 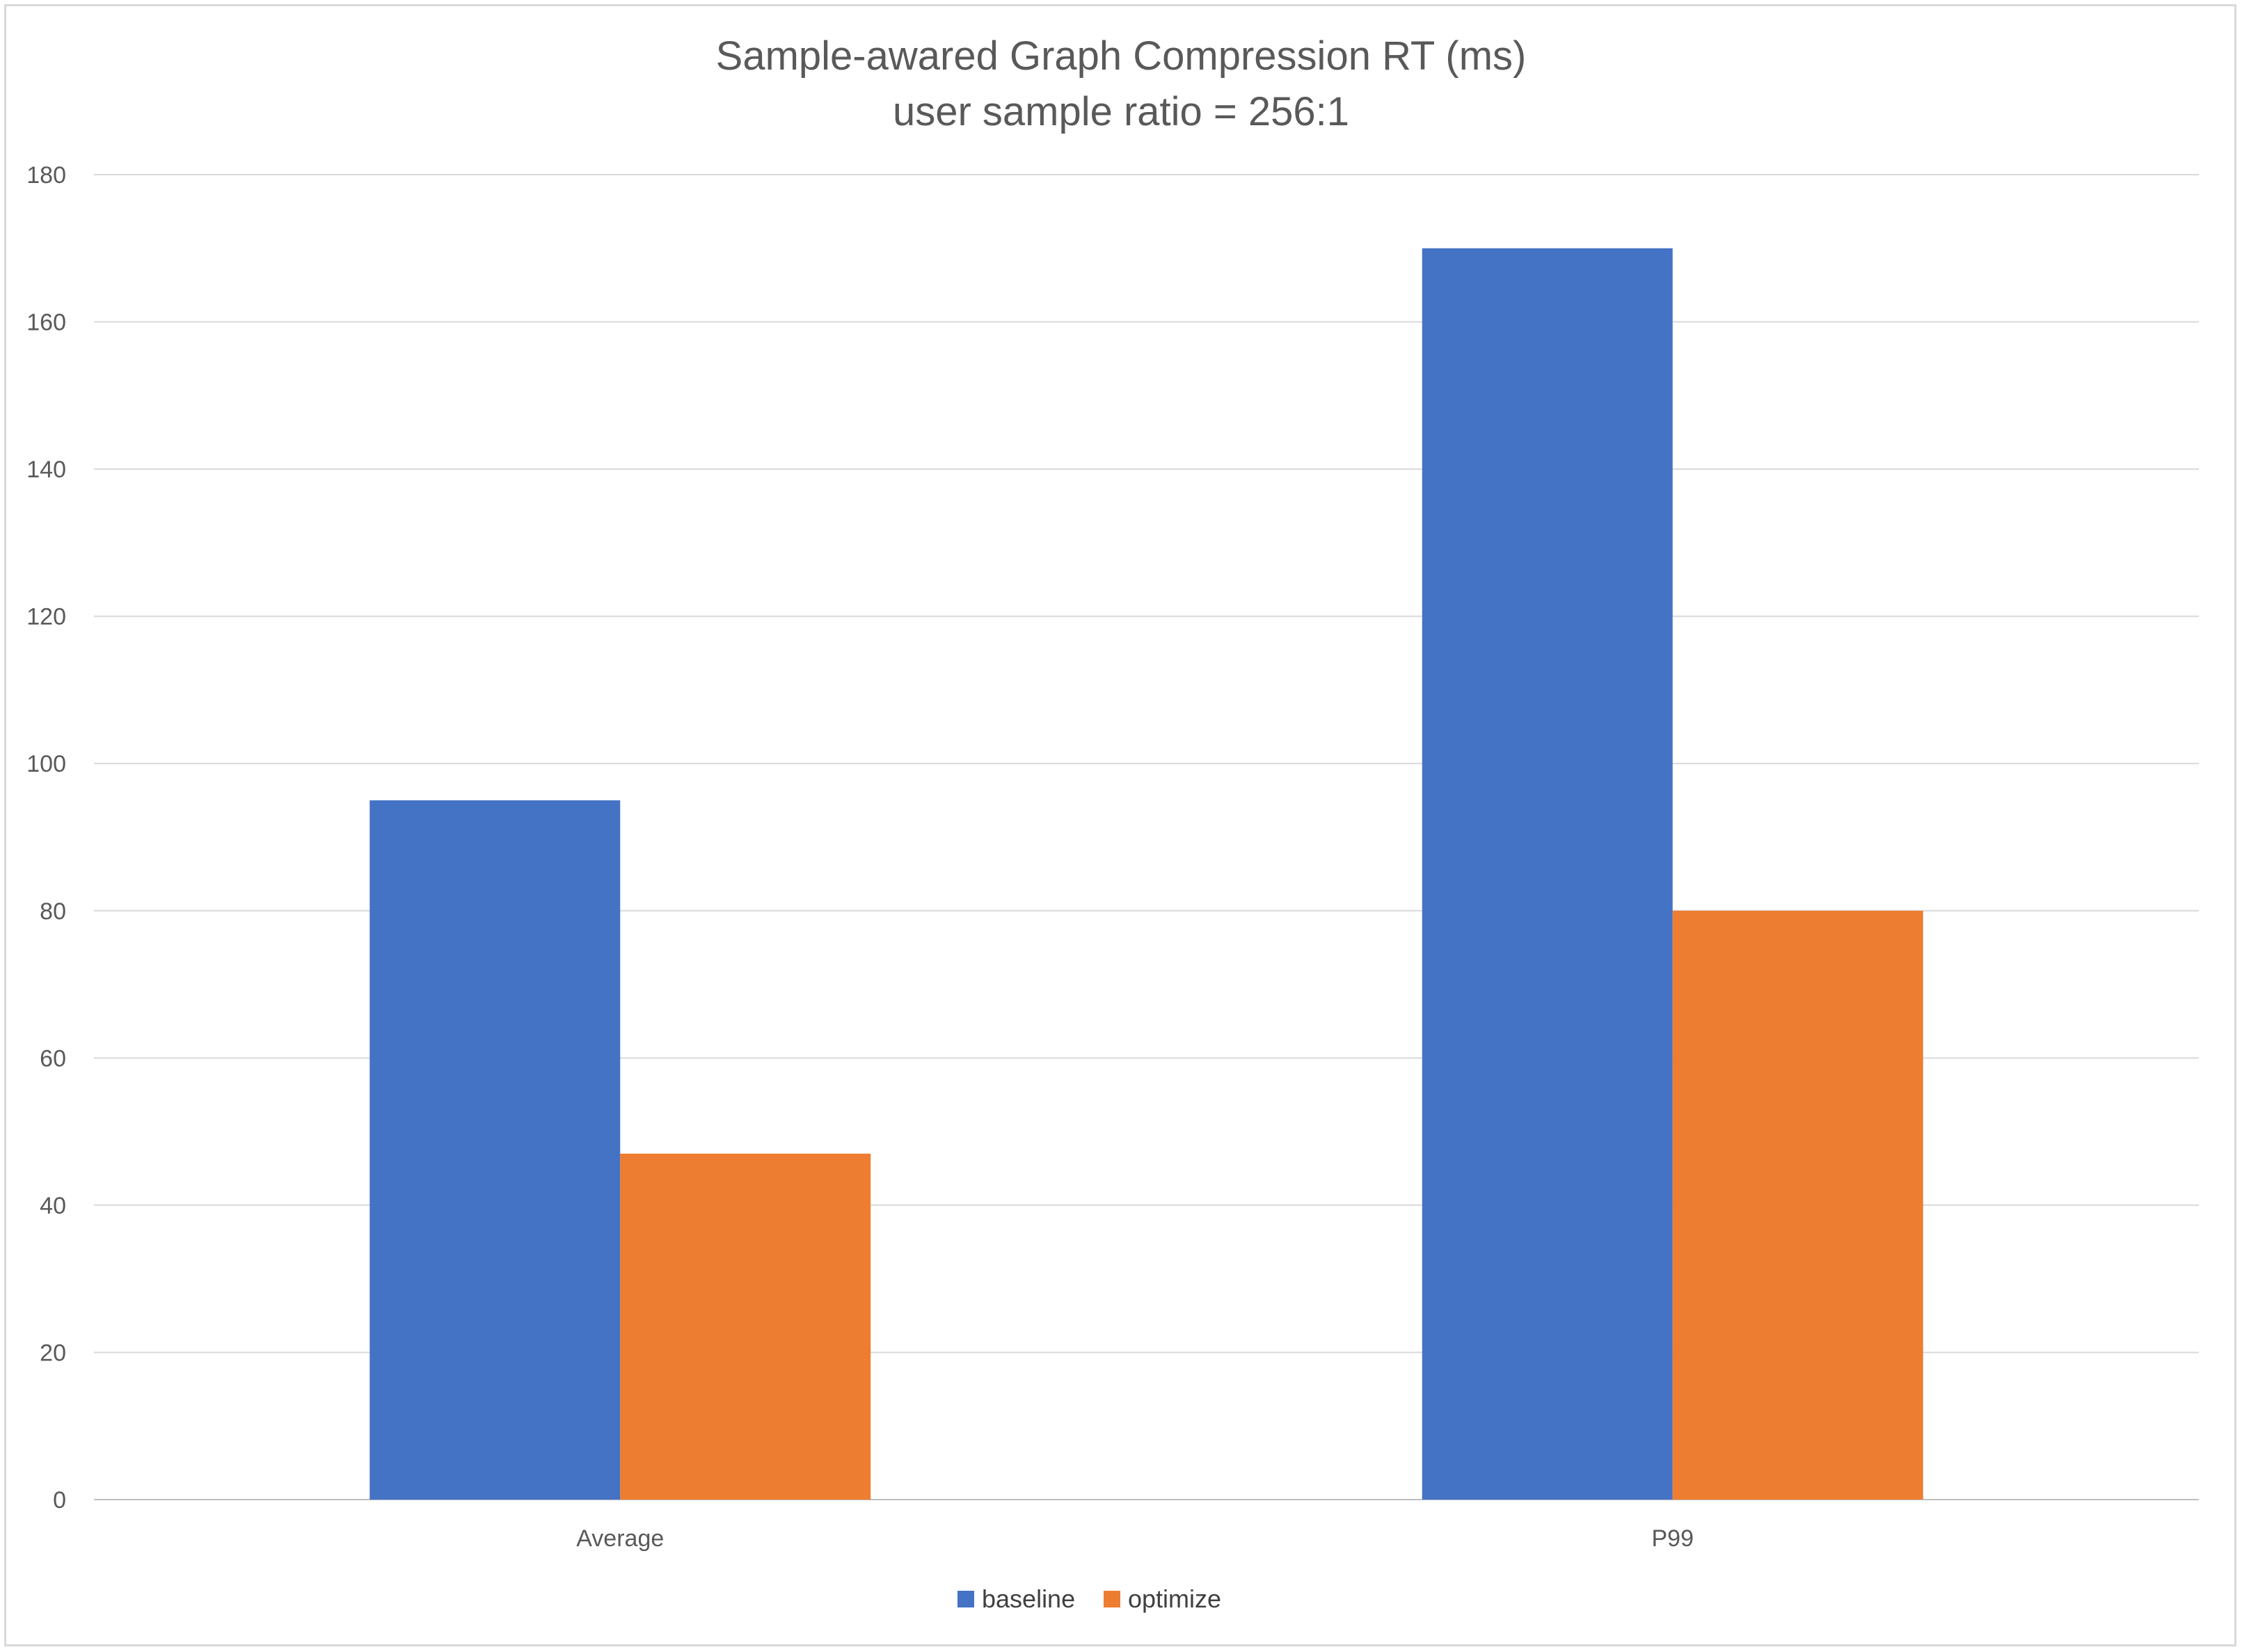 What do you see at coordinates (1547, 874) in the screenshot?
I see `bar-baseline-p99` at bounding box center [1547, 874].